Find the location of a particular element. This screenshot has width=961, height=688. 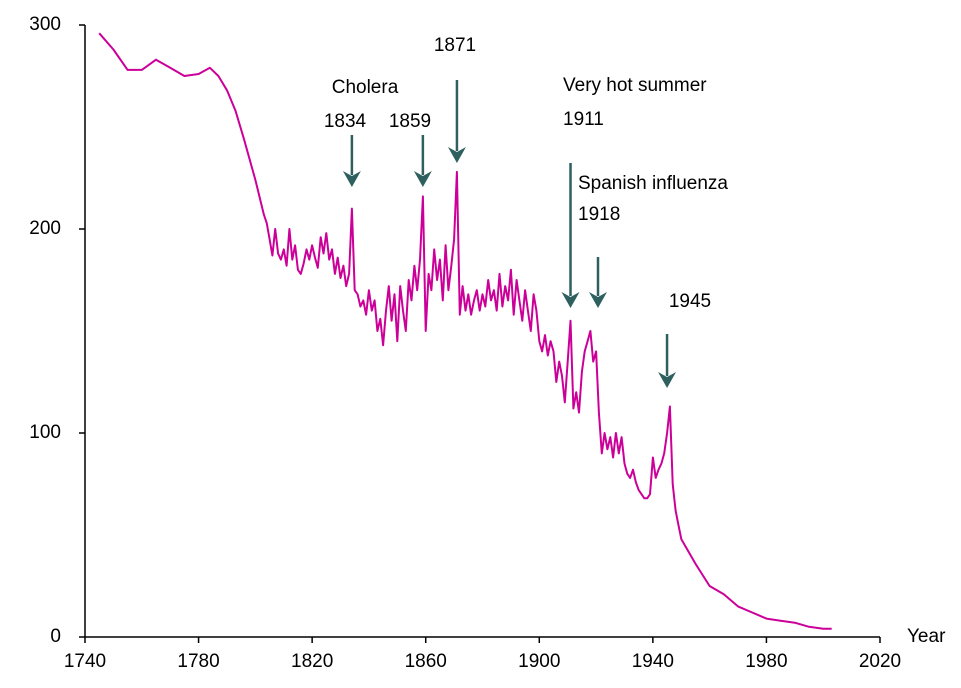

x-tick-label: 1980 is located at coordinates (766, 661).